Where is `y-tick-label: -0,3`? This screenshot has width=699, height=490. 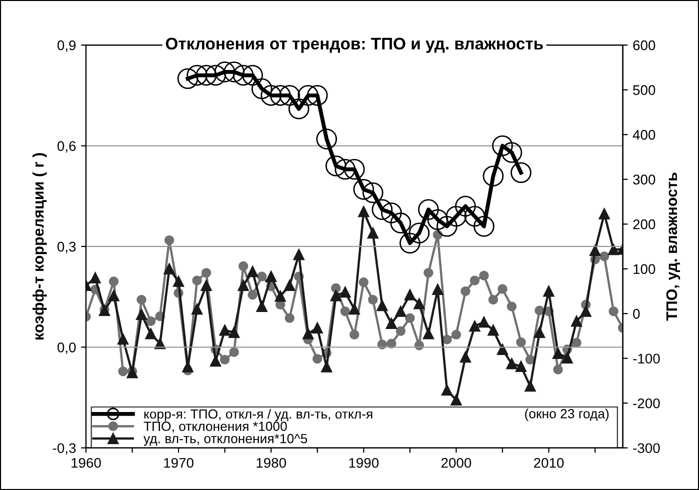
y-tick-label: -0,3 is located at coordinates (64, 449).